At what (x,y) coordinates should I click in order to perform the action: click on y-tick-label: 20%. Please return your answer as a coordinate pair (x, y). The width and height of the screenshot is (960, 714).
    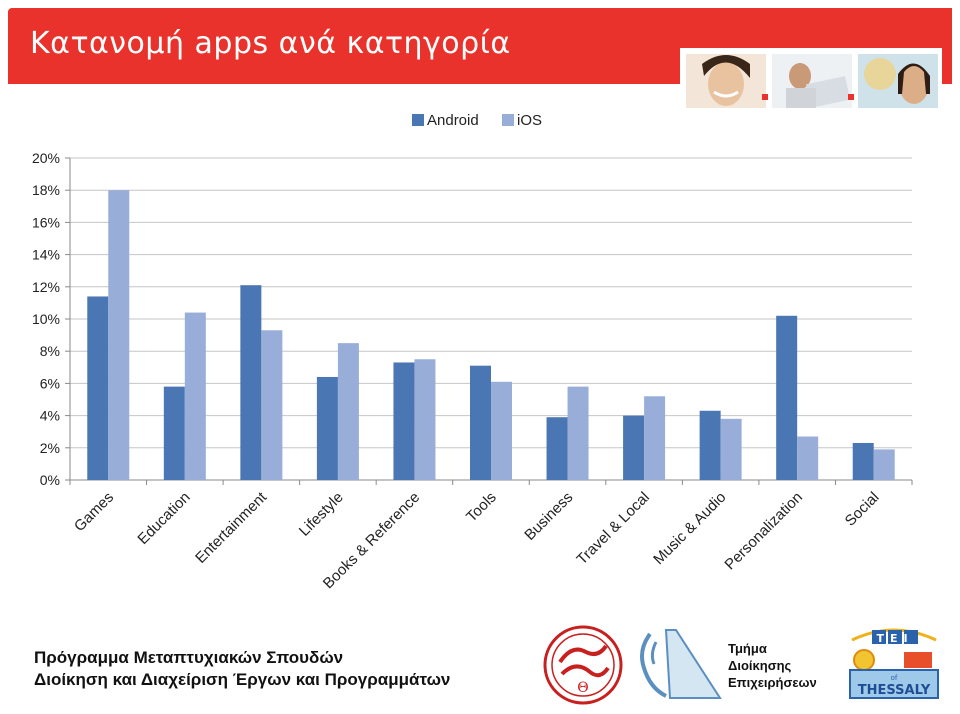
    Looking at the image, I should click on (46, 158).